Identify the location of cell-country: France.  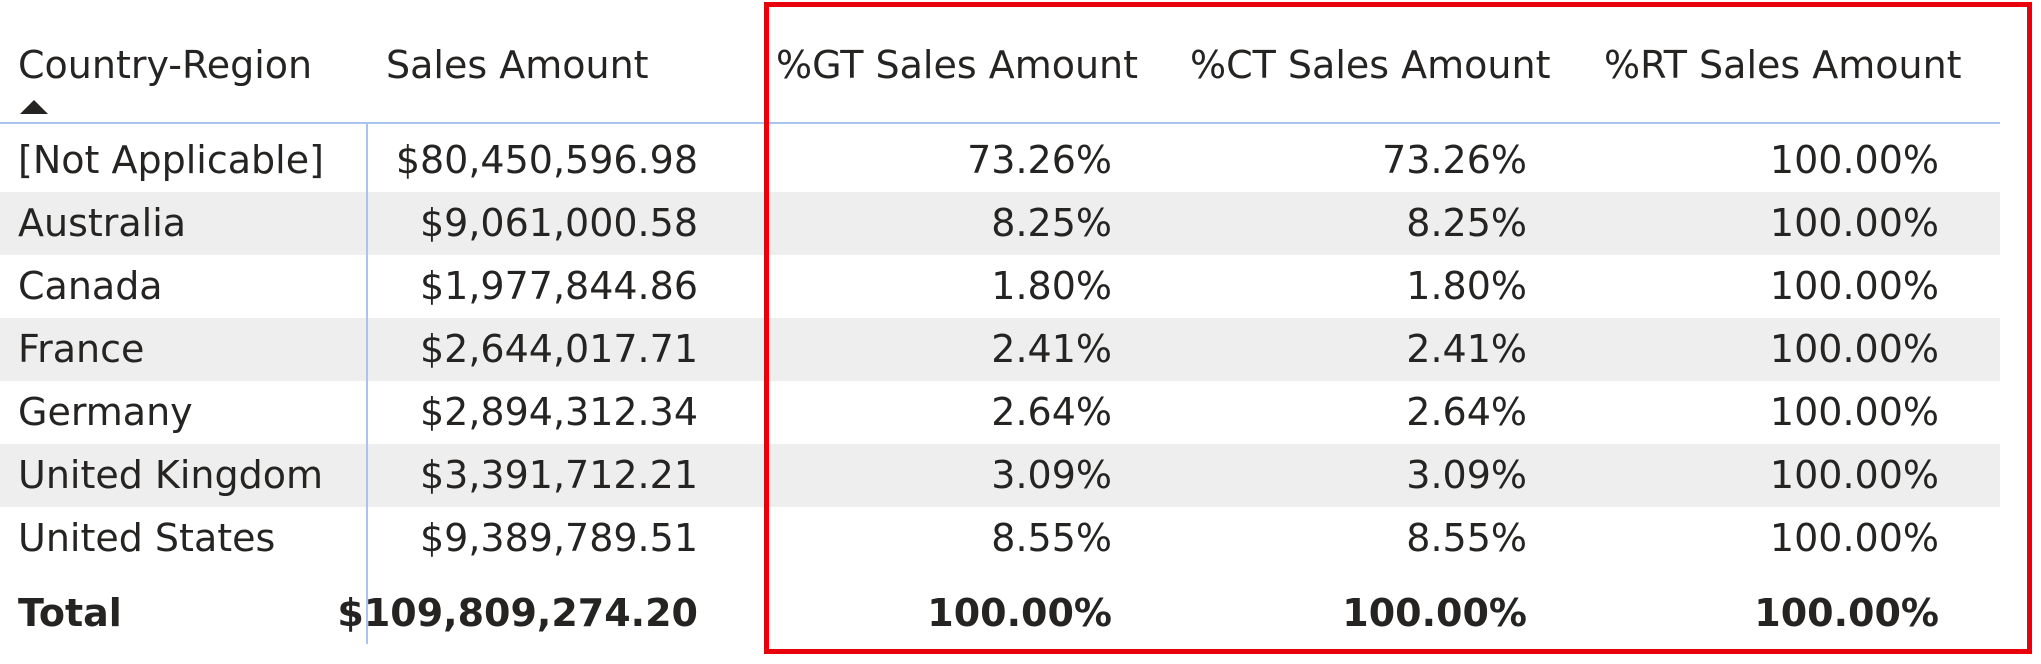
(81, 349).